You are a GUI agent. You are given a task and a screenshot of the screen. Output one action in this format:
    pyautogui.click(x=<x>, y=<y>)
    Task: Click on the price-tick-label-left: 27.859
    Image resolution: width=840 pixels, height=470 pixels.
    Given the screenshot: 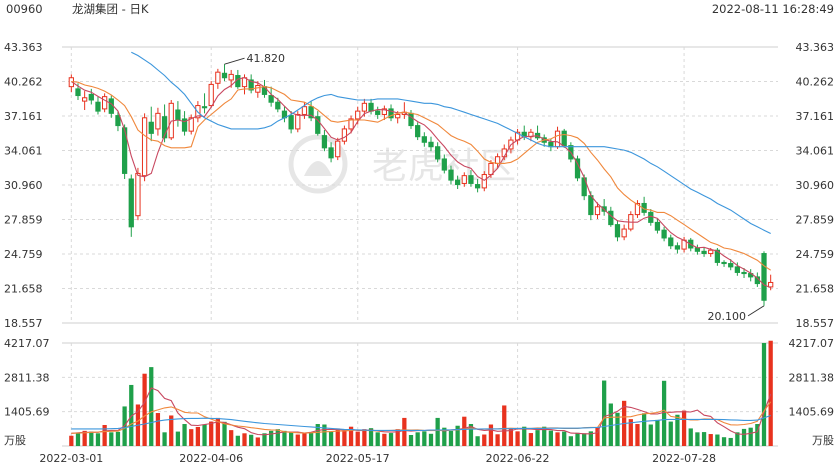 What is the action you would take?
    pyautogui.click(x=23, y=220)
    